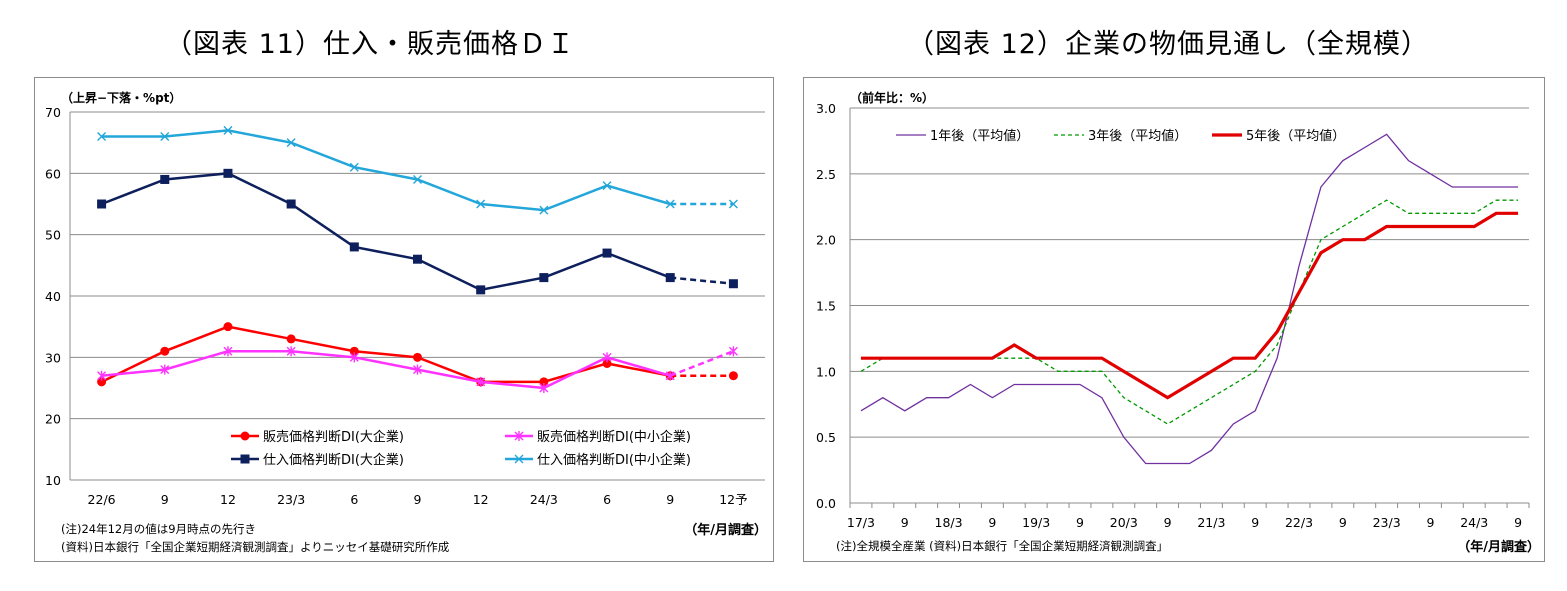 The width and height of the screenshot is (1567, 591). I want to click on chart-source: (資料)日本銀行「全国企業短期経済観測調査」よりニッセイ基礎研究所作成, so click(255, 547).